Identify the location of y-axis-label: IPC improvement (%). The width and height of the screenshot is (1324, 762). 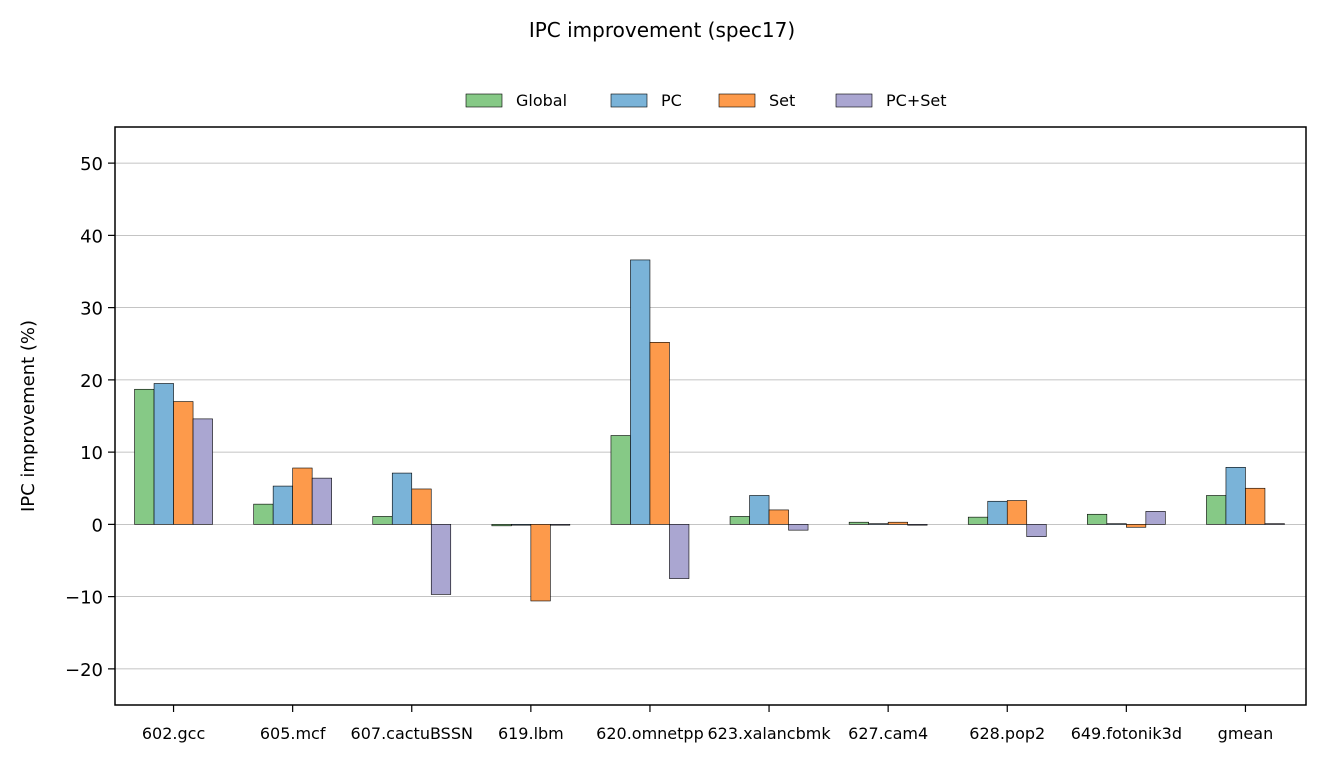
(28, 416).